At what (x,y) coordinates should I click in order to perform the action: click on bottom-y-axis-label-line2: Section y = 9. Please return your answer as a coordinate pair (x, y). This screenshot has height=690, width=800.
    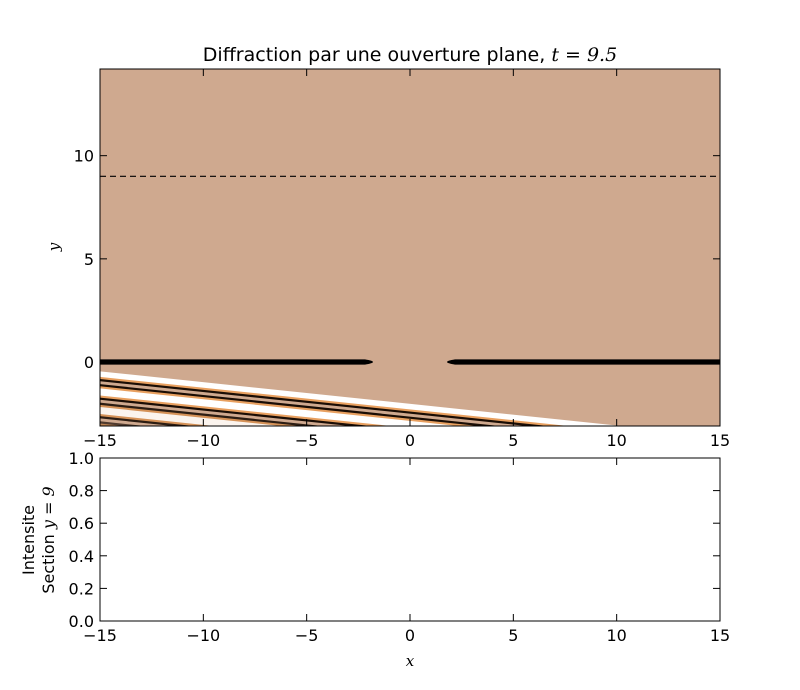
    Looking at the image, I should click on (48, 539).